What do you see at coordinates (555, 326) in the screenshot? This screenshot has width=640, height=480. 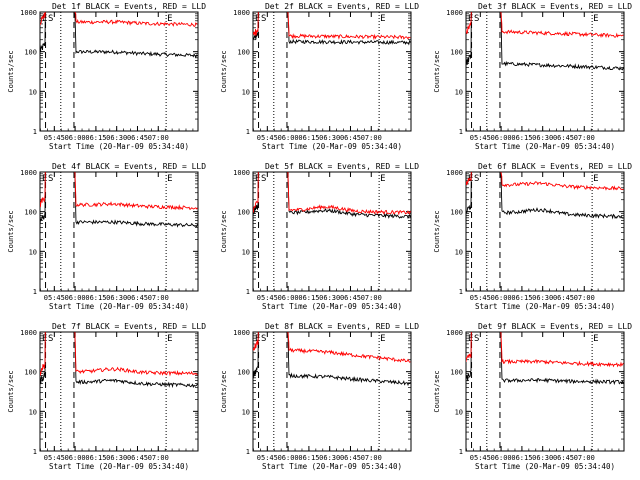 I see `chart-title: Det 9f BLACK = Events, RED = LLD` at bounding box center [555, 326].